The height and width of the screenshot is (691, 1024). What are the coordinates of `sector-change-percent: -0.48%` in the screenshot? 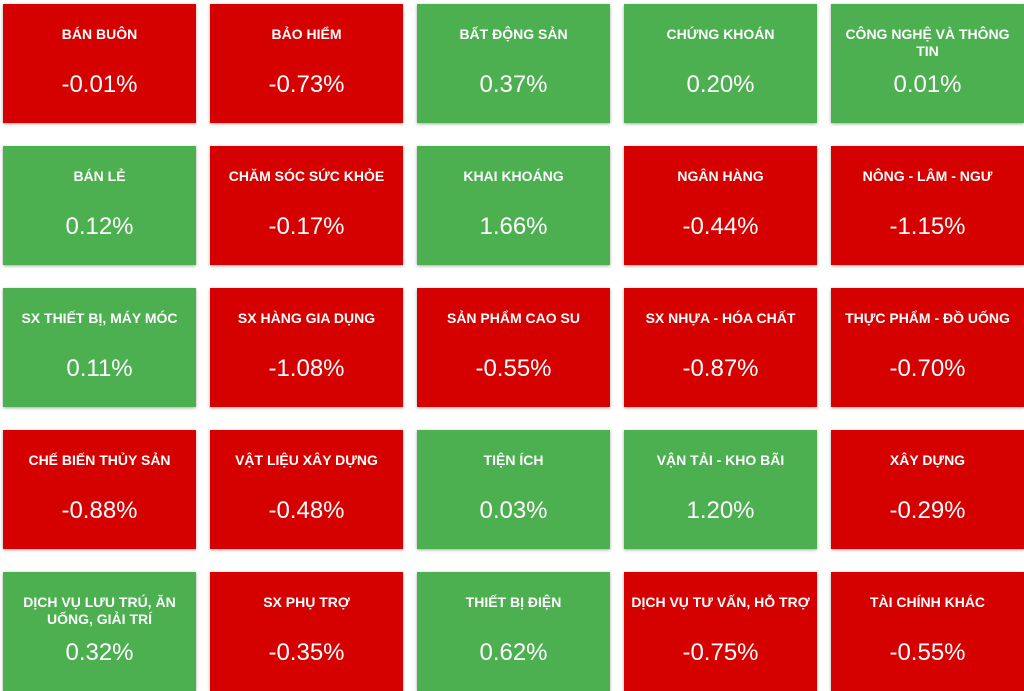 It's located at (306, 510).